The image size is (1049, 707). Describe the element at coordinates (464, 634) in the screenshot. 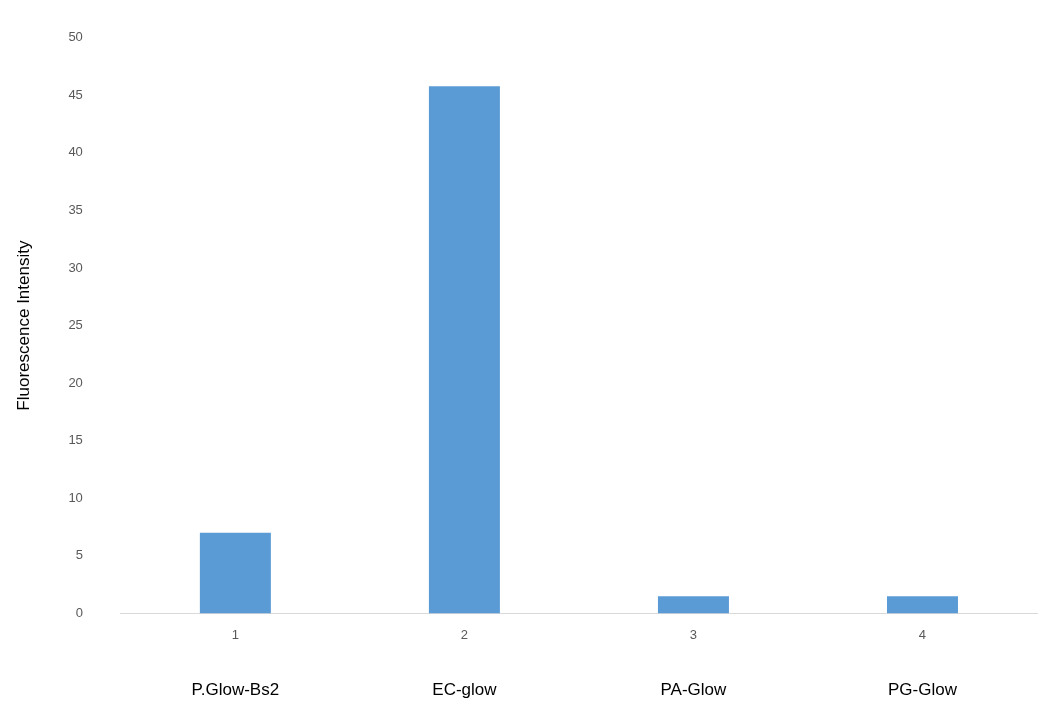

I see `x-tick-label: 2` at that location.